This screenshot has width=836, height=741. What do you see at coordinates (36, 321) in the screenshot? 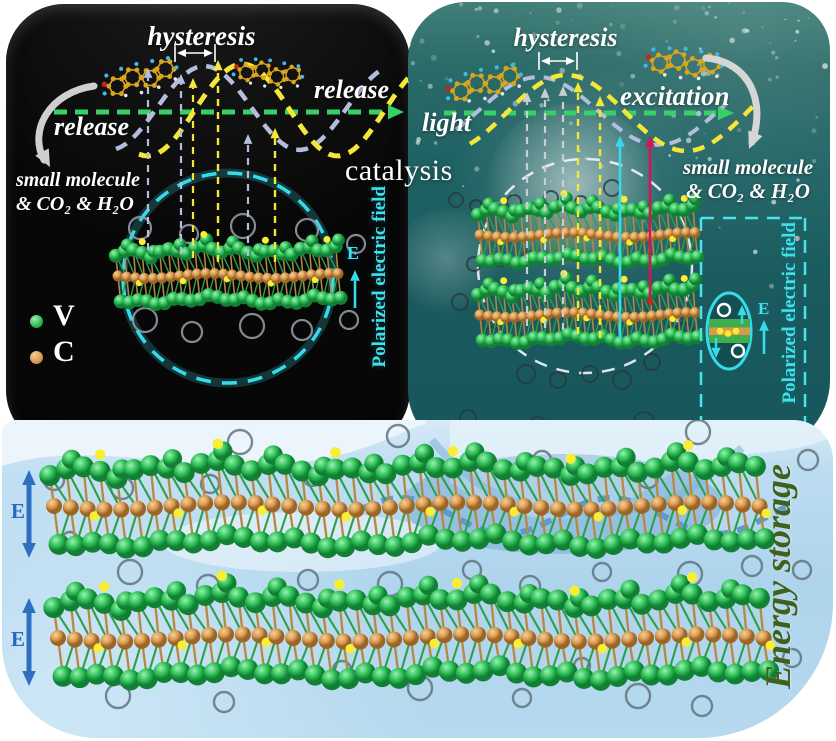
I see `v-atom-icon` at bounding box center [36, 321].